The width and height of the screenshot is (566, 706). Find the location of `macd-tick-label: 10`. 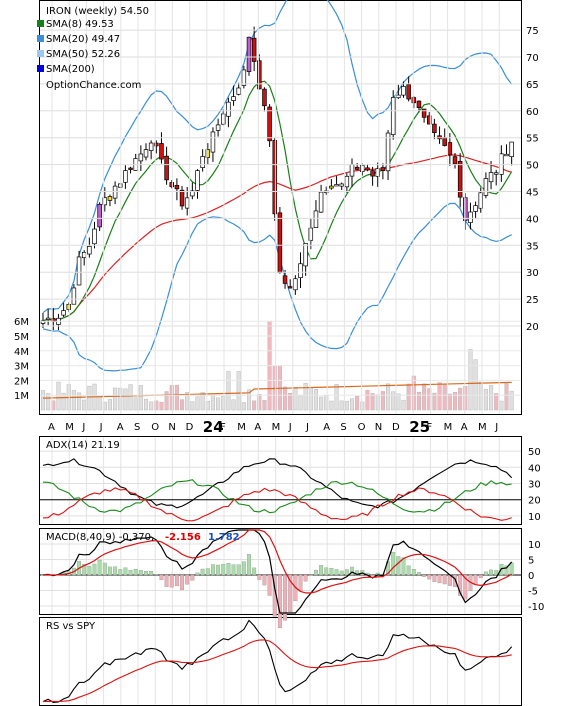

macd-tick-label: 10 is located at coordinates (534, 545).